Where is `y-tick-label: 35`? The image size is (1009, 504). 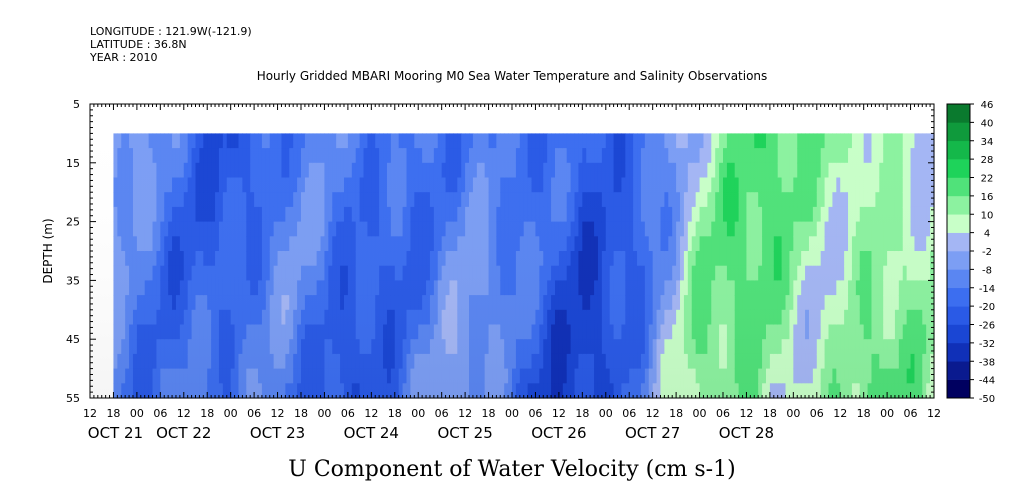
y-tick-label: 35 is located at coordinates (73, 280).